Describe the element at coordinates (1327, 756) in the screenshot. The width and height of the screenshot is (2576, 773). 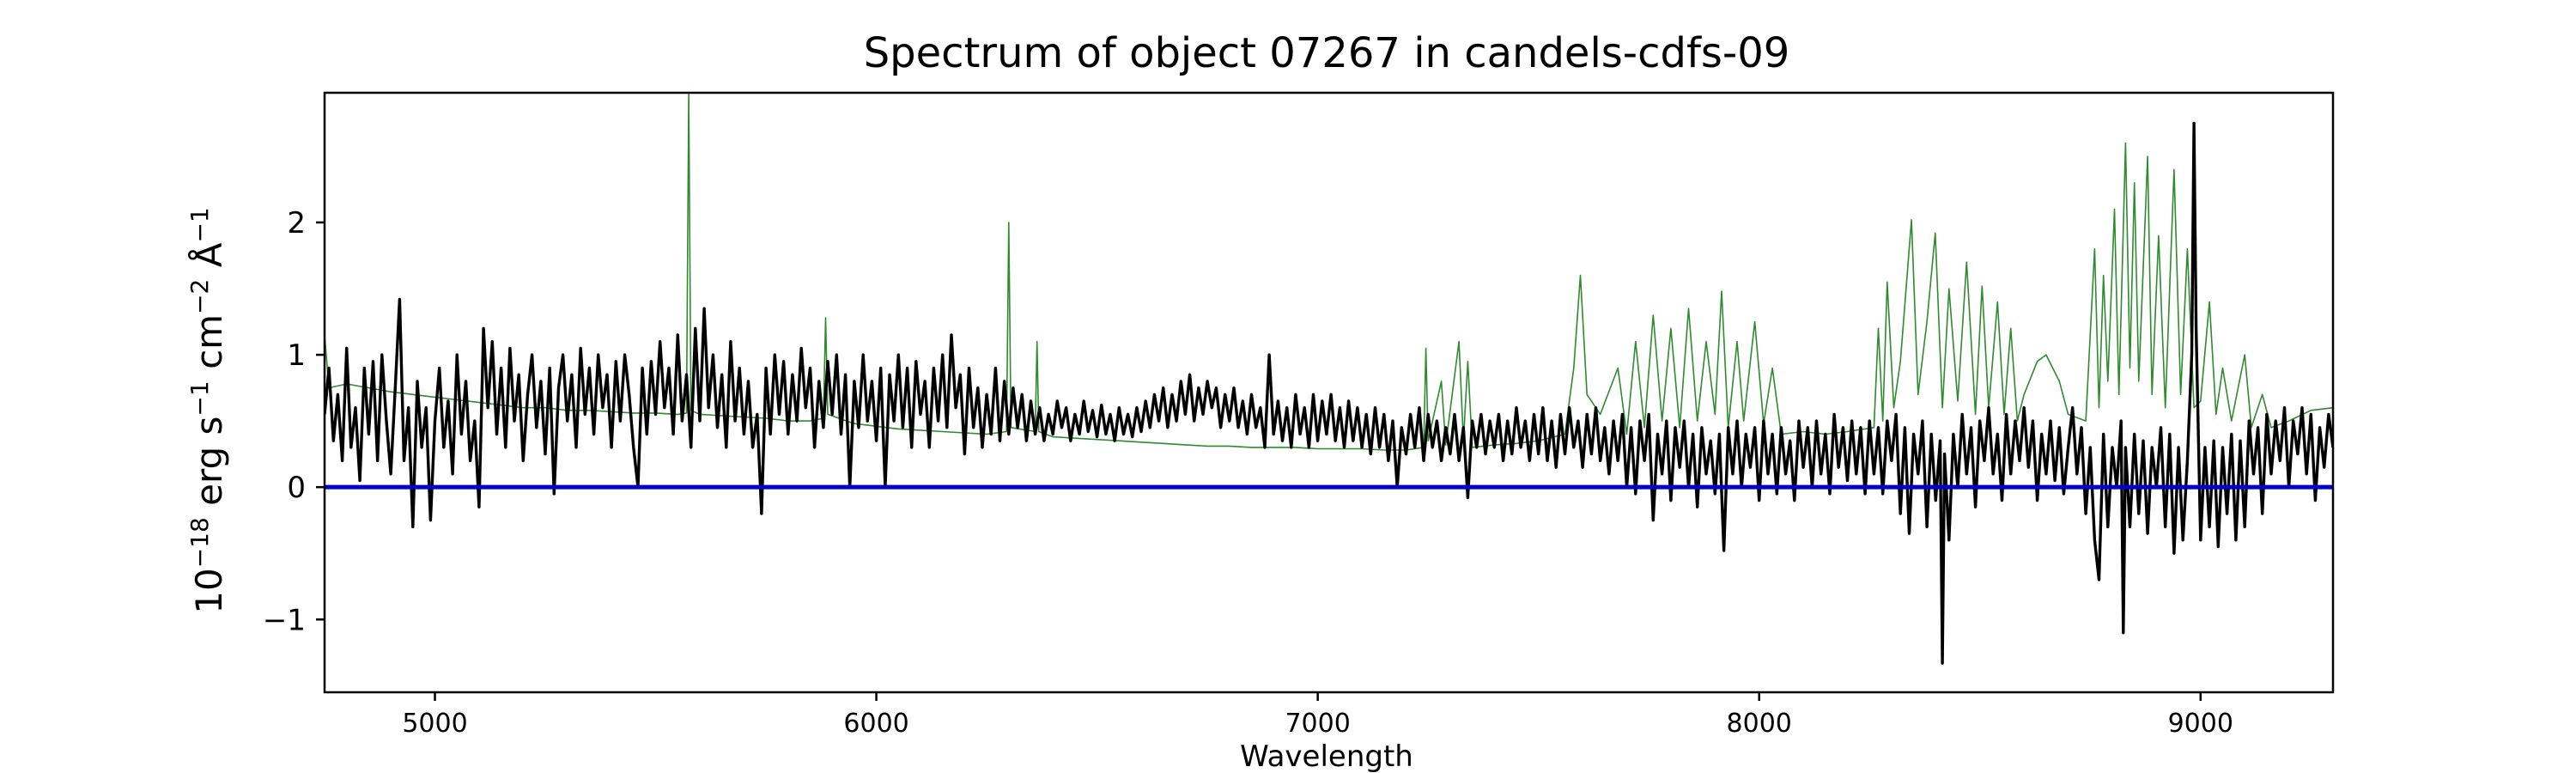
I see `x-axis-label: Wavelength` at that location.